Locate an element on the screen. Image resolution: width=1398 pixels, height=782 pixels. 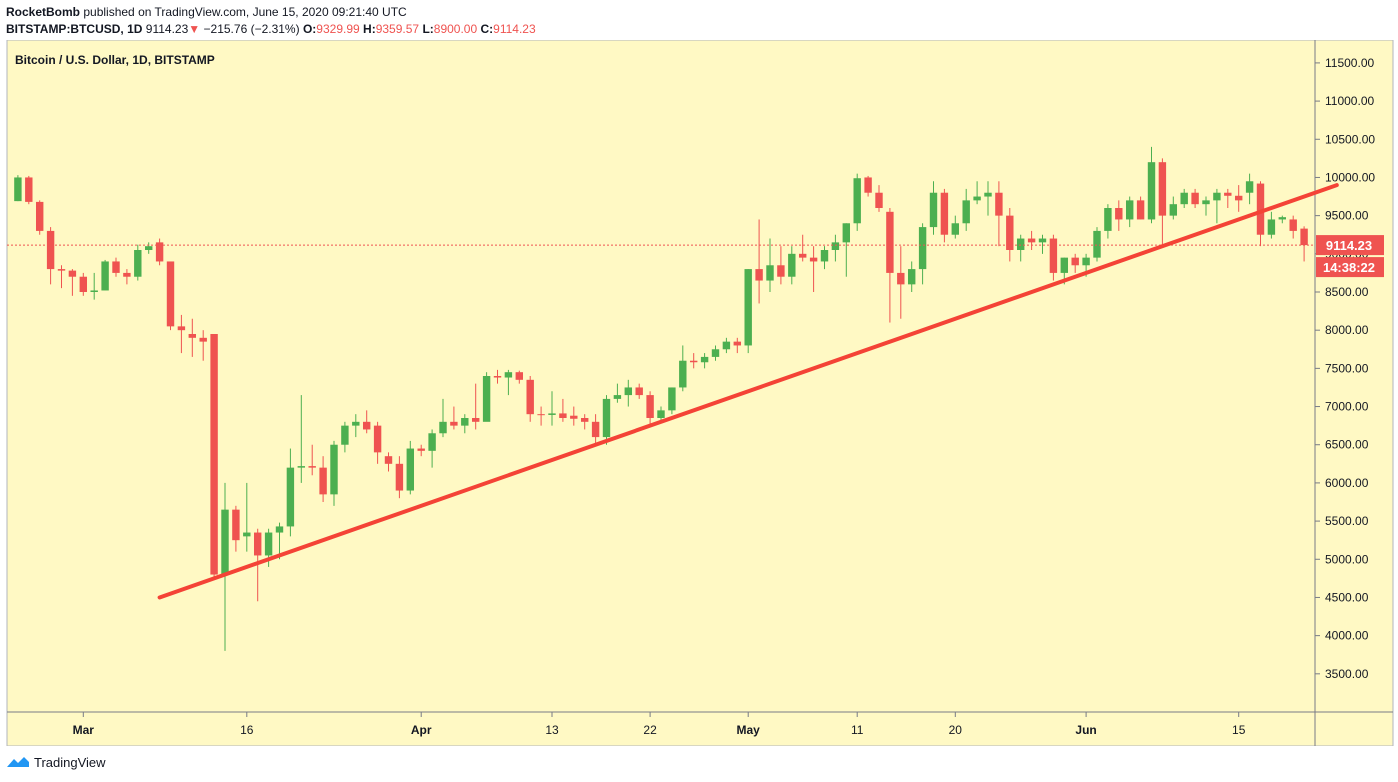
price-axis-area is located at coordinates (1354, 376).